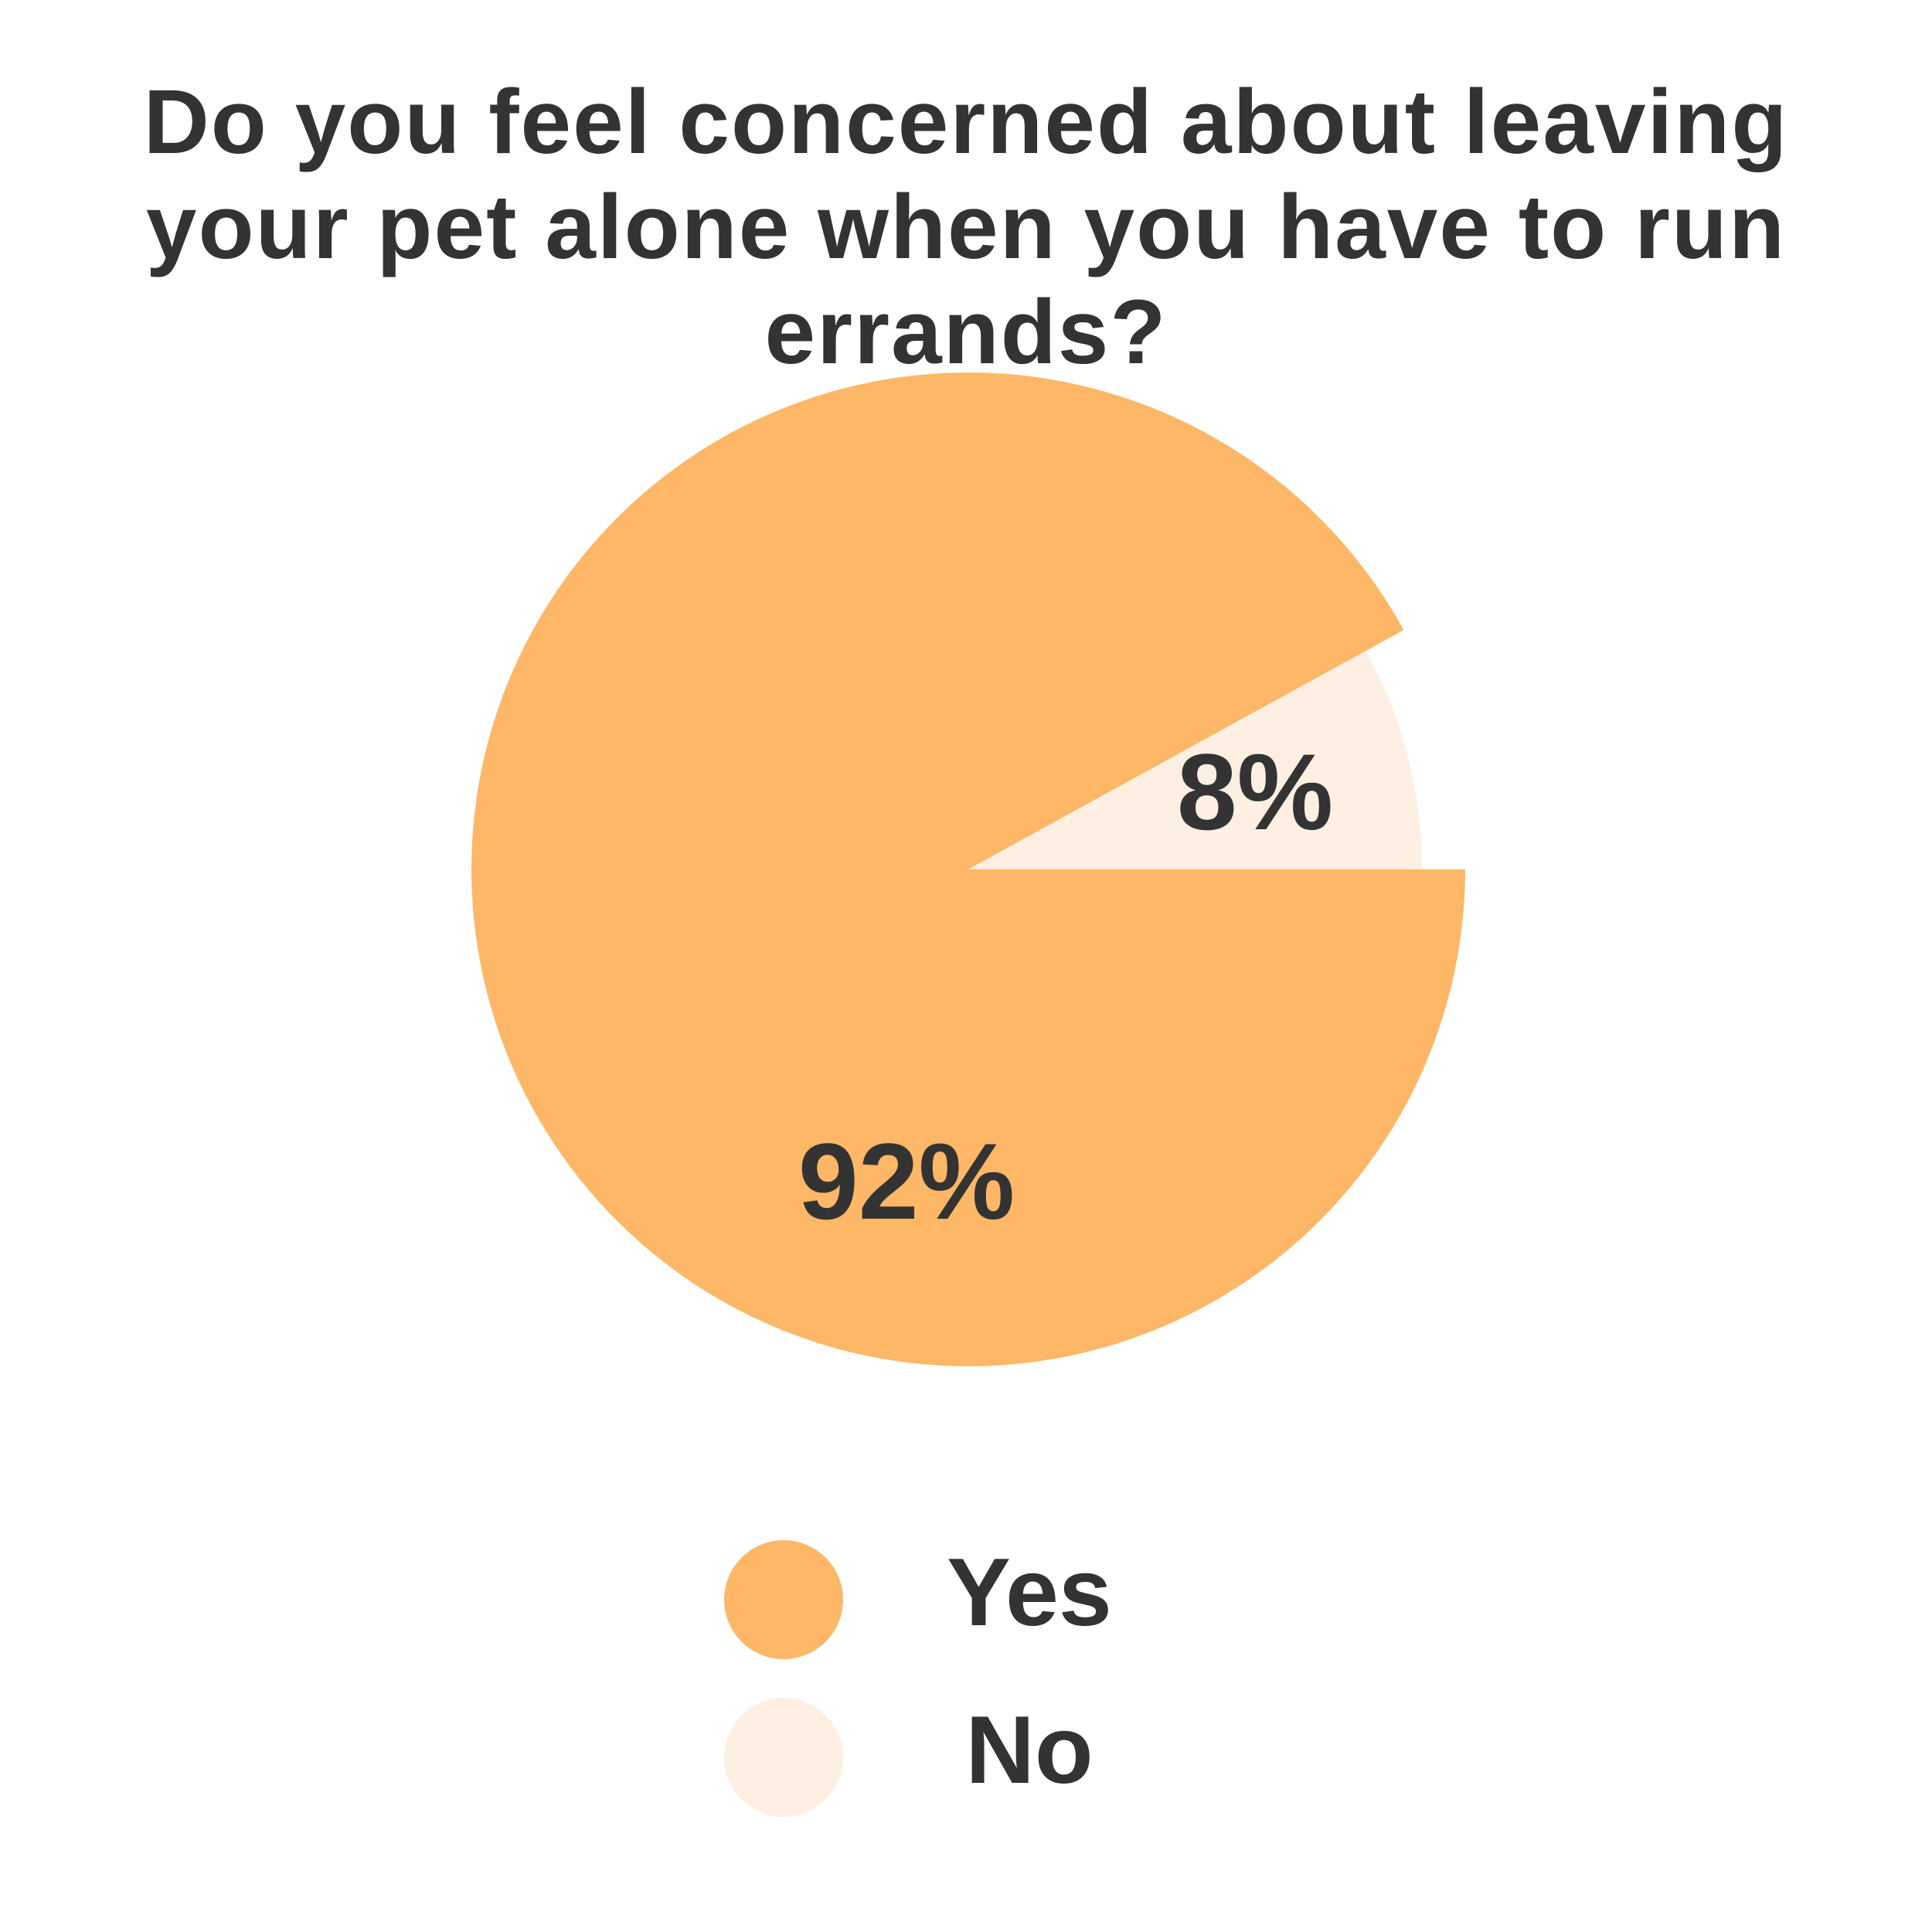 This screenshot has width=1932, height=1932. Describe the element at coordinates (1029, 1751) in the screenshot. I see `legend-label: No` at that location.